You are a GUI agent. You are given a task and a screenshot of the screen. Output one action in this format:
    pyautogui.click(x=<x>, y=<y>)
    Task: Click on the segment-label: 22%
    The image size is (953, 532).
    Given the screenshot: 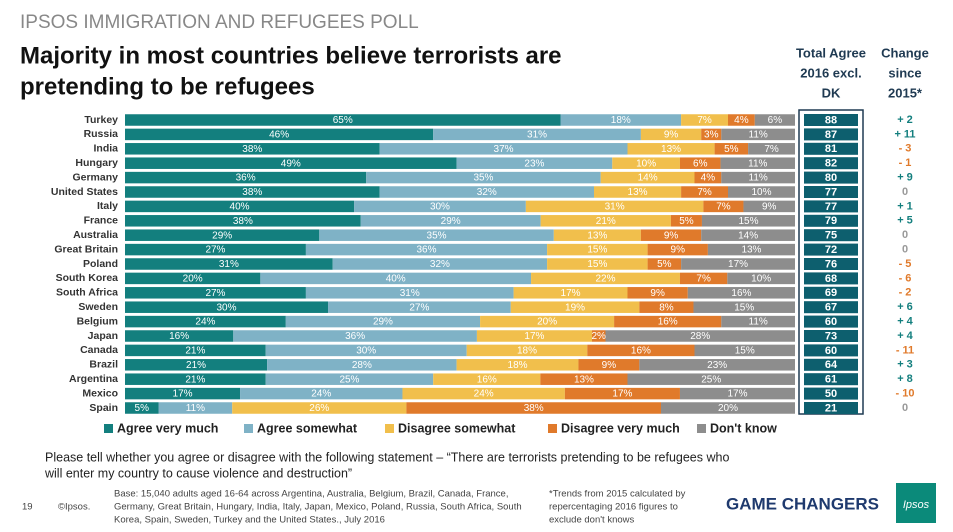 What is the action you would take?
    pyautogui.click(x=605, y=279)
    